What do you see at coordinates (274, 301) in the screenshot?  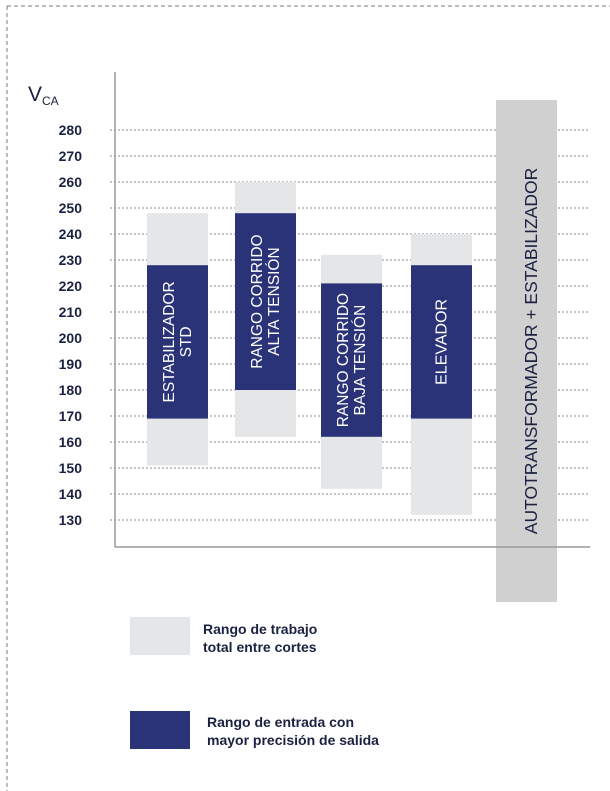 I see `bar-label: ALTA TENSIÓN` at bounding box center [274, 301].